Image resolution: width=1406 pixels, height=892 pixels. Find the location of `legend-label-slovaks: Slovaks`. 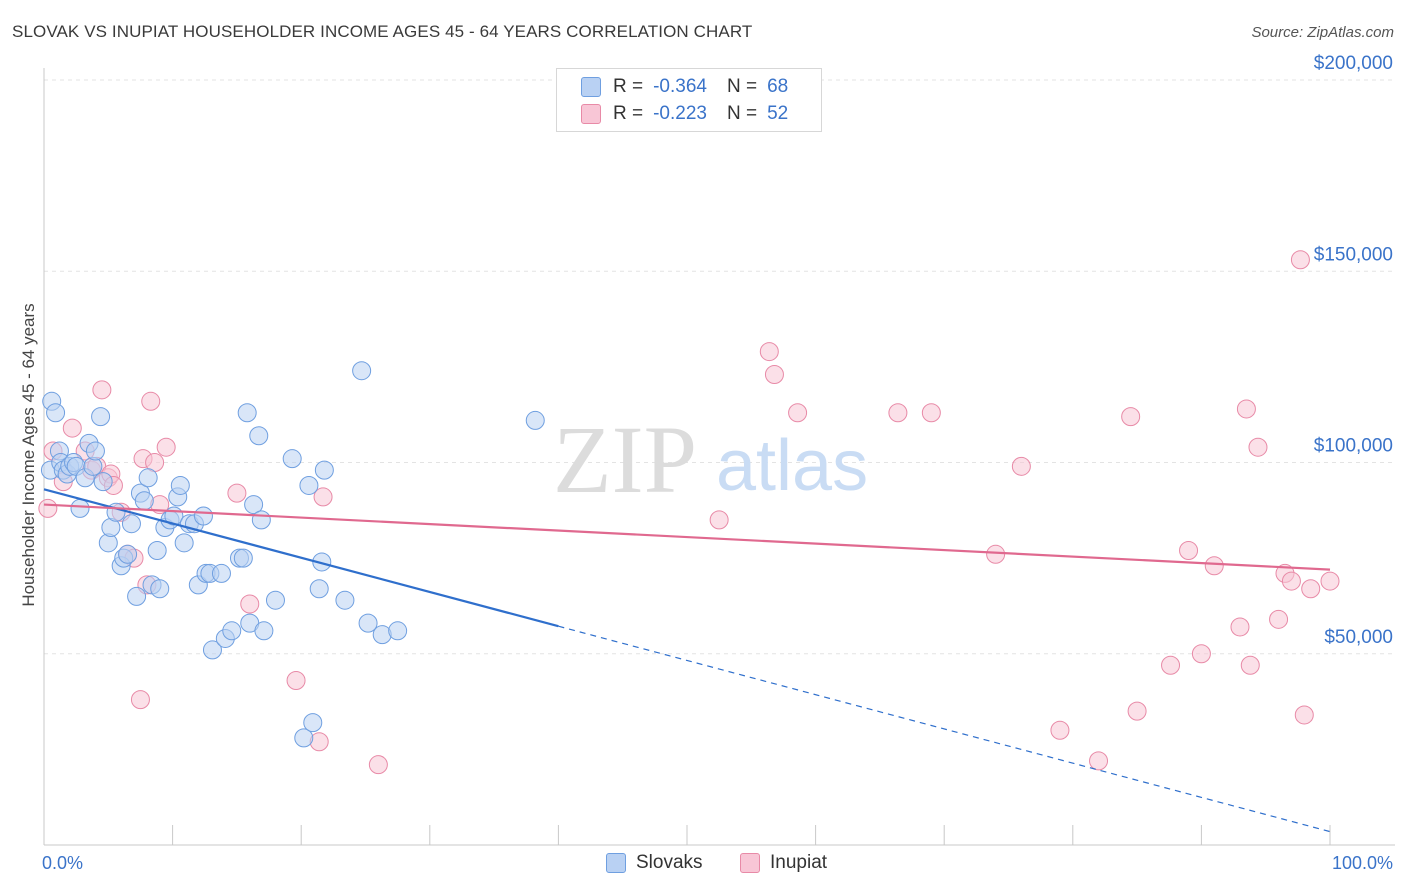

legend-label-slovaks: Slovaks is located at coordinates (669, 862).